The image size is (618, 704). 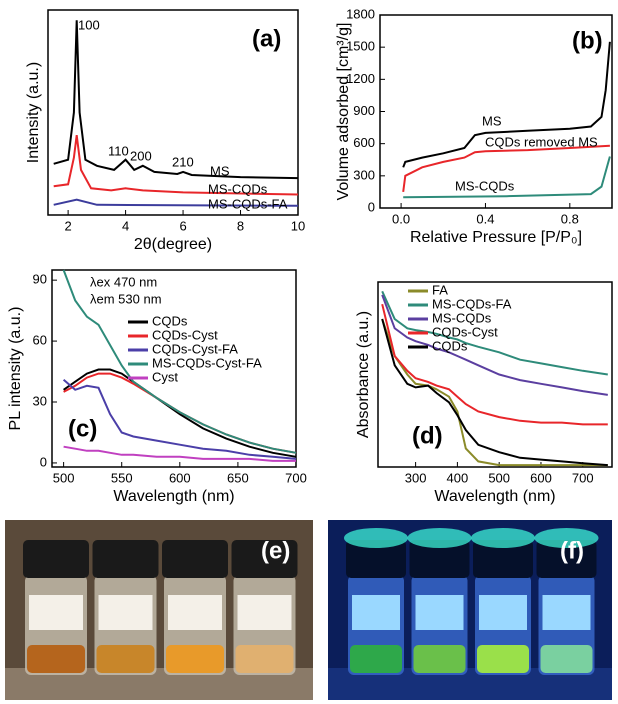 What do you see at coordinates (159, 610) in the screenshot?
I see `photo: (e)` at bounding box center [159, 610].